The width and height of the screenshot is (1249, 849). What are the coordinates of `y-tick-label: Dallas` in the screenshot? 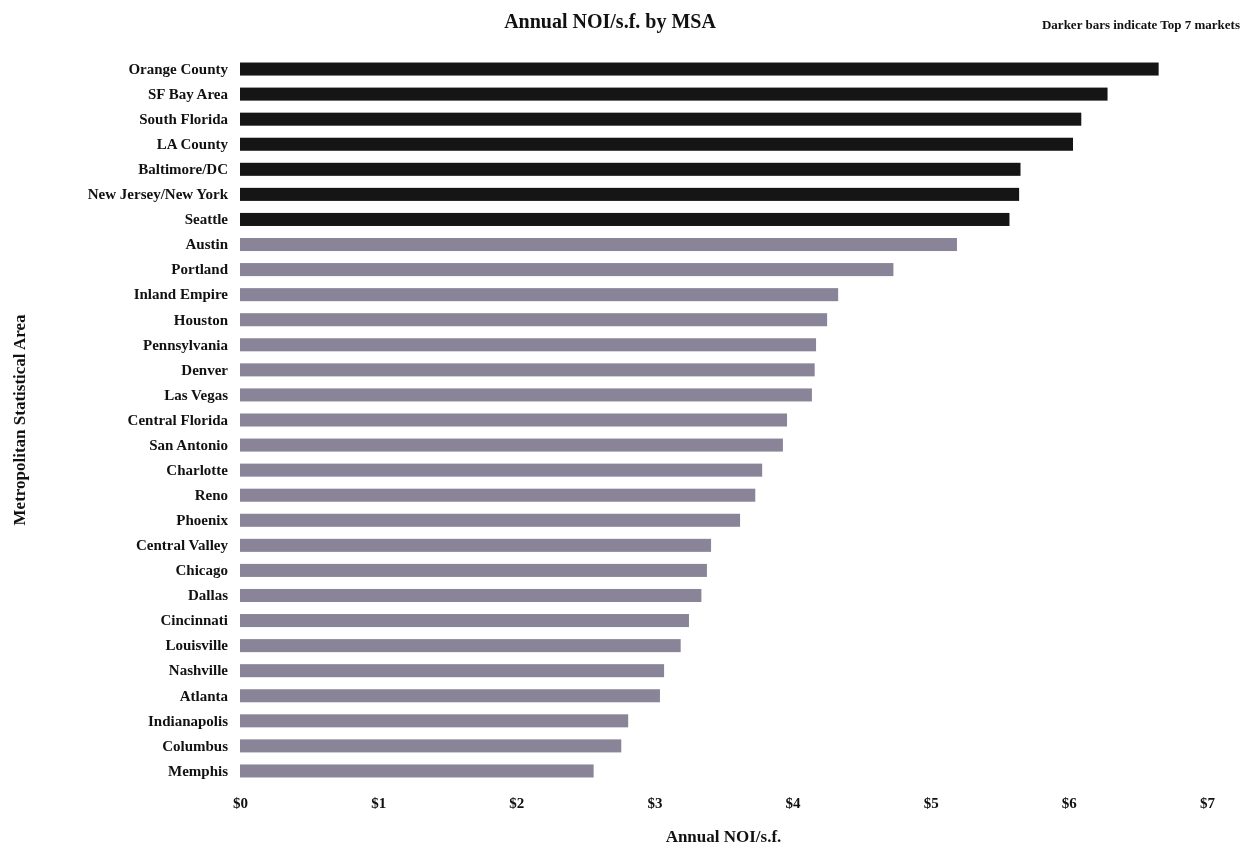 It's located at (208, 595).